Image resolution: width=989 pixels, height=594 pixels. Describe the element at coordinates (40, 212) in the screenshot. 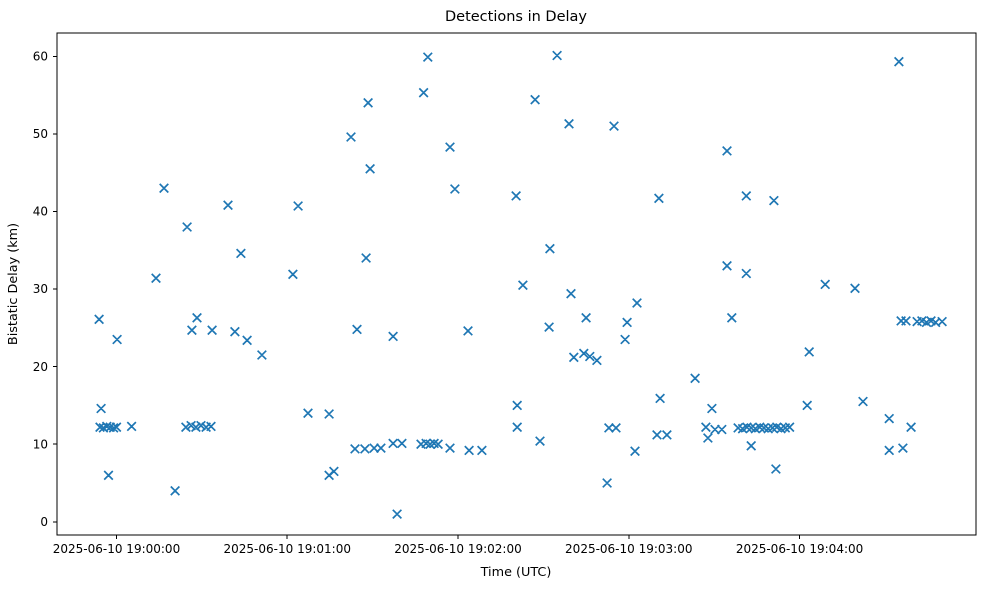

I see `y-tick-label: 40` at that location.